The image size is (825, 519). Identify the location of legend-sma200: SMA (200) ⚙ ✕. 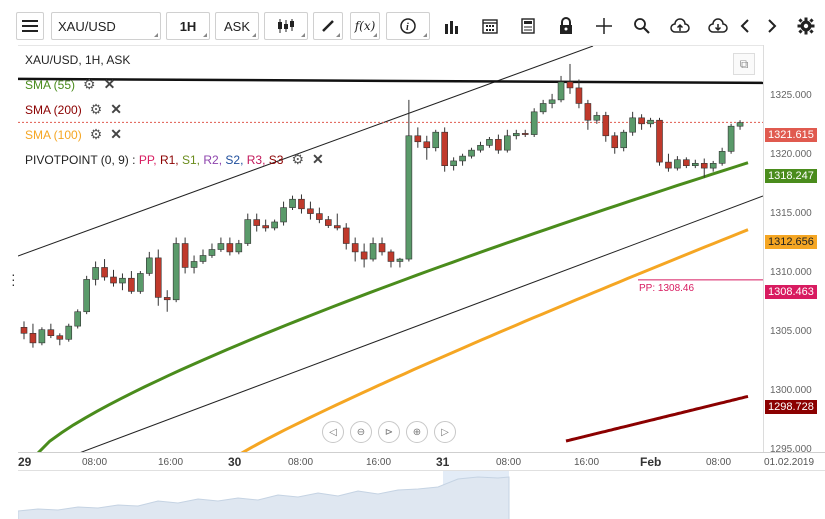
(73, 109).